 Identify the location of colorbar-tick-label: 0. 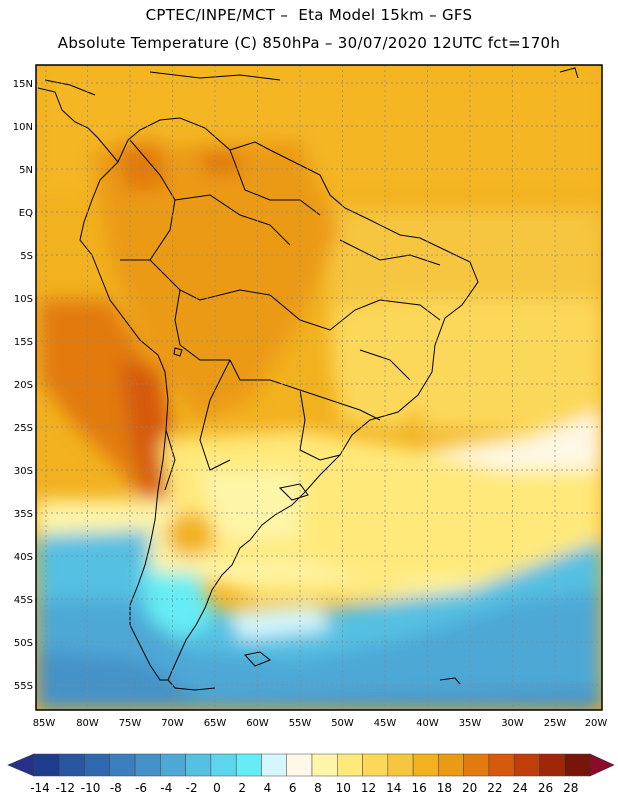
(217, 788).